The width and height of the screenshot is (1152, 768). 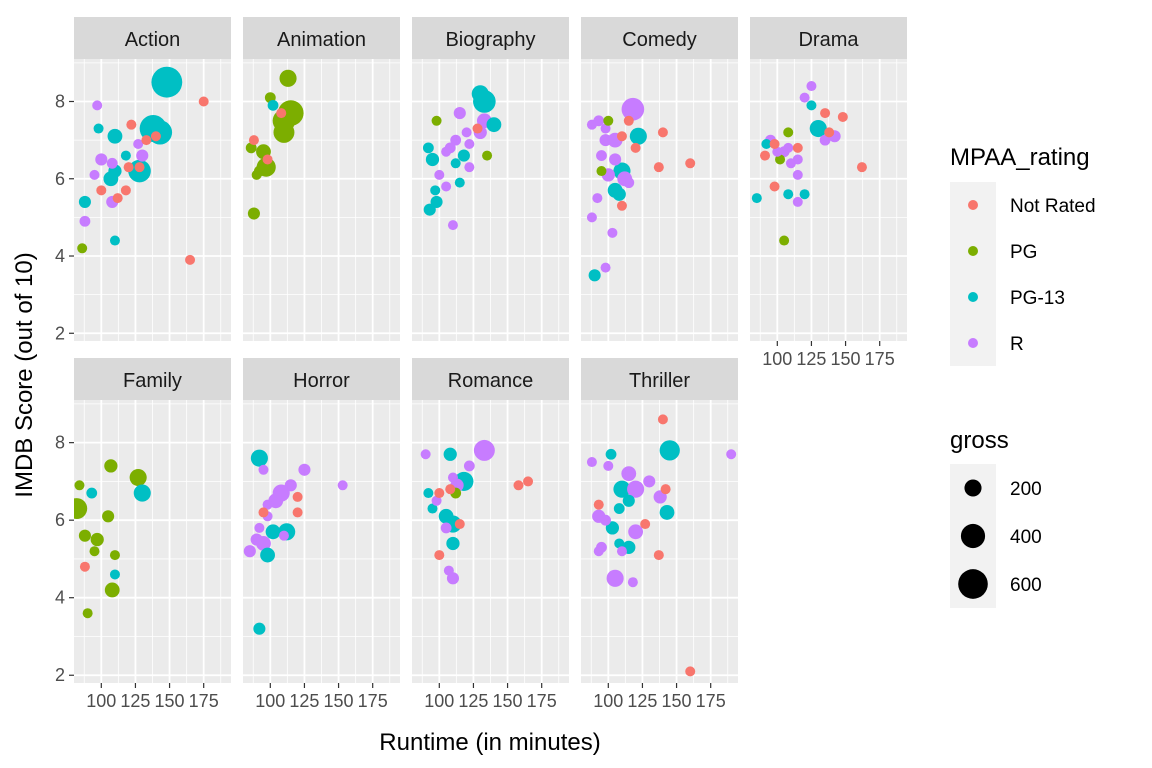 I want to click on legend-color-label: R, so click(x=1017, y=344).